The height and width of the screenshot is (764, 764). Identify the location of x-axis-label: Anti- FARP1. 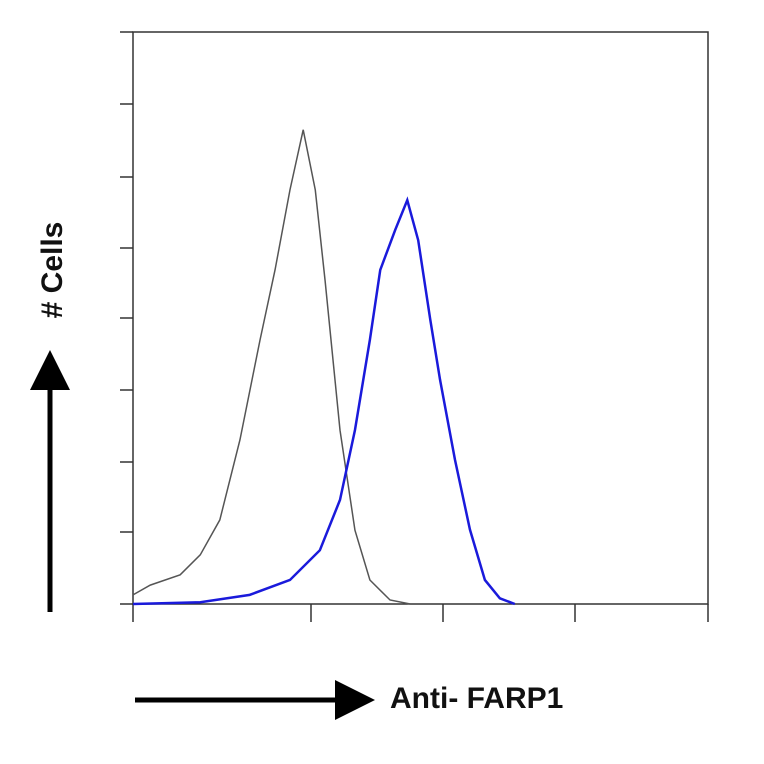
(476, 698).